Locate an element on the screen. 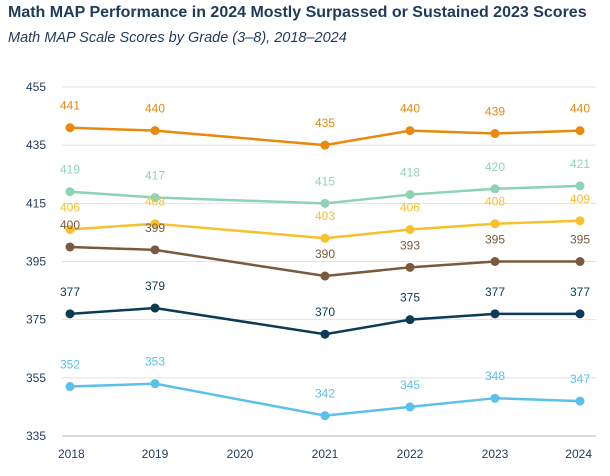 The width and height of the screenshot is (610, 476). data-label: 439 is located at coordinates (495, 112).